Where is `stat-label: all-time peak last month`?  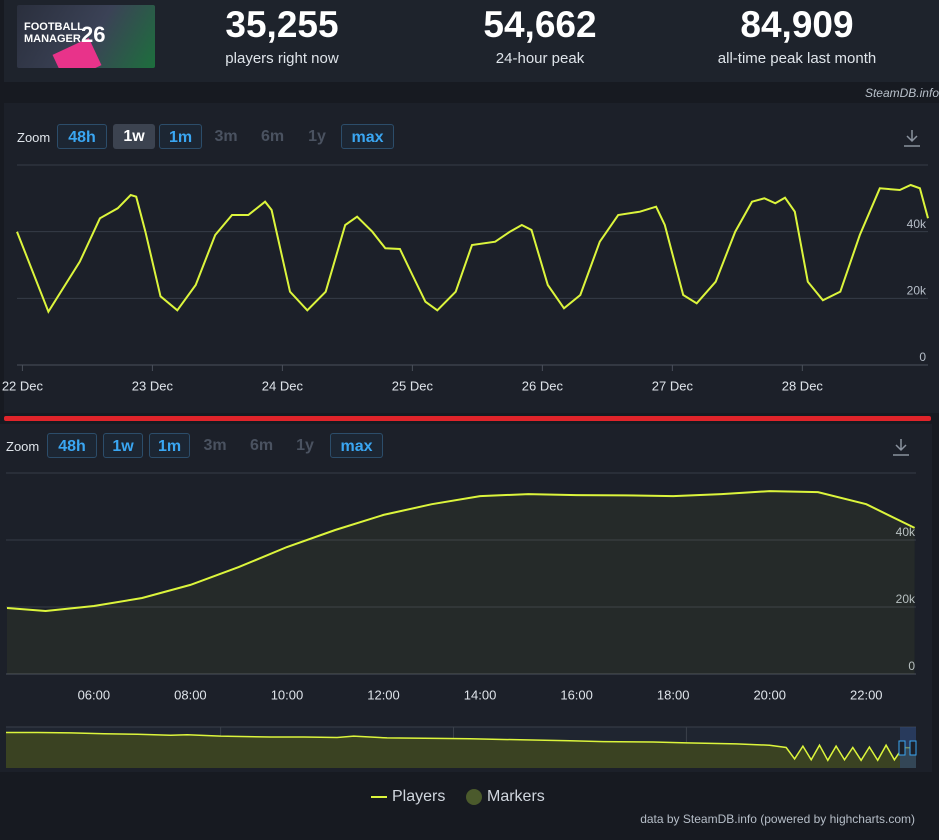 stat-label: all-time peak last month is located at coordinates (797, 58).